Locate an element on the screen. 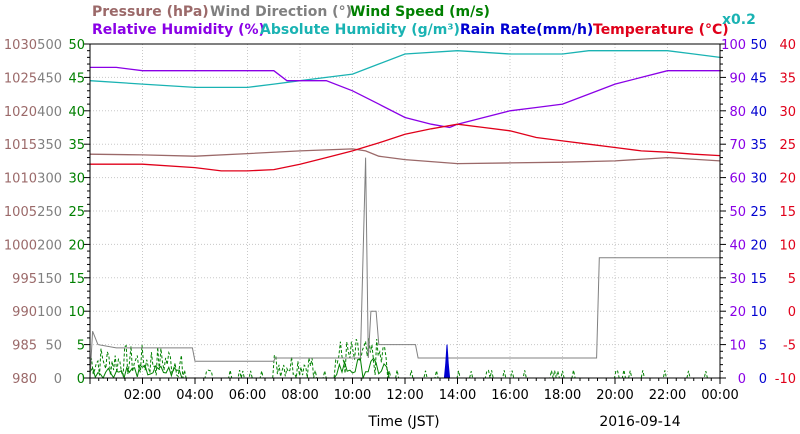  x-tick-label: 20:00 is located at coordinates (614, 395).